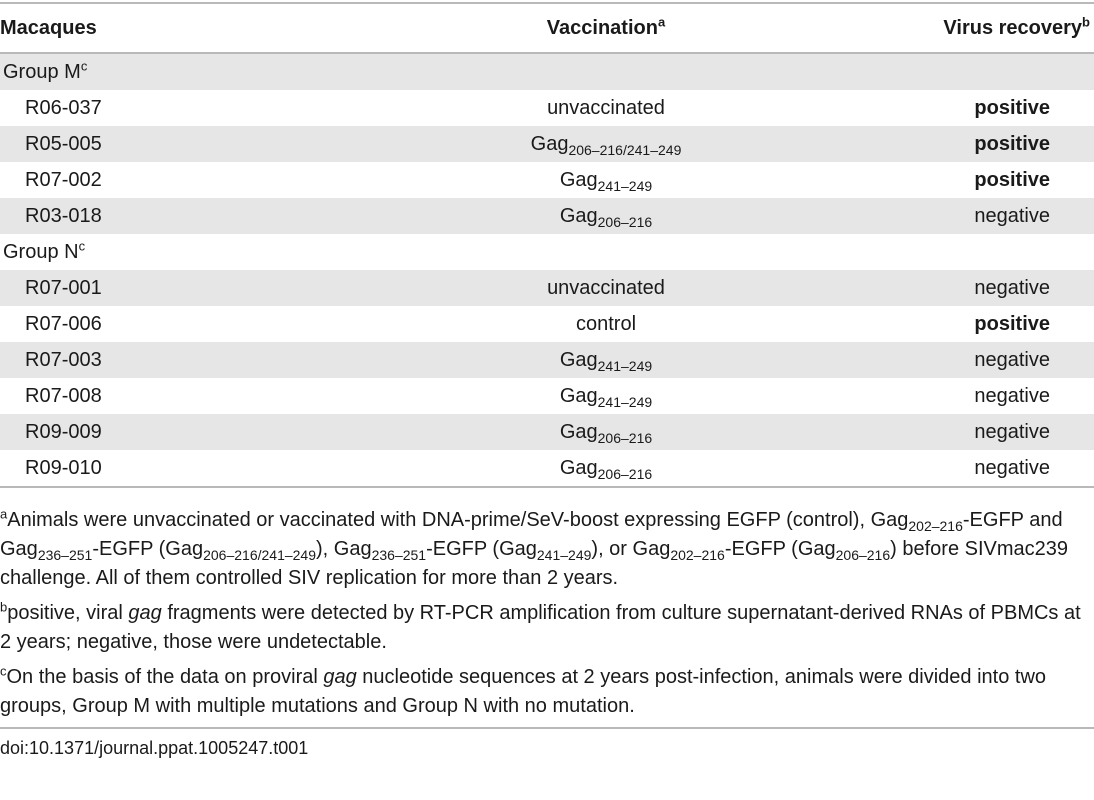 Image resolution: width=1094 pixels, height=800 pixels. I want to click on table-row: R07-003 Gag241–249 negative, so click(547, 360).